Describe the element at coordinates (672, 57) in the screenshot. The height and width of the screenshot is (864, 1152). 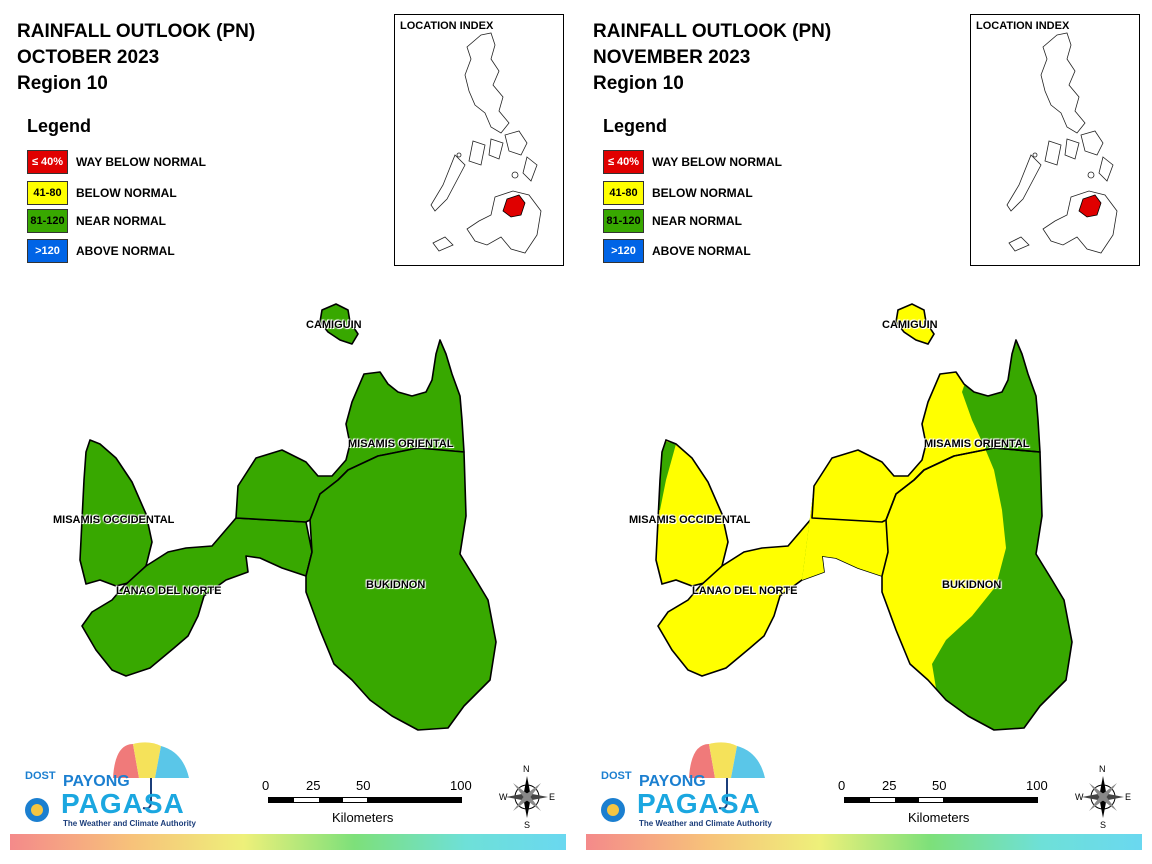
I see `title-line-2: NOVEMBER 2023` at that location.